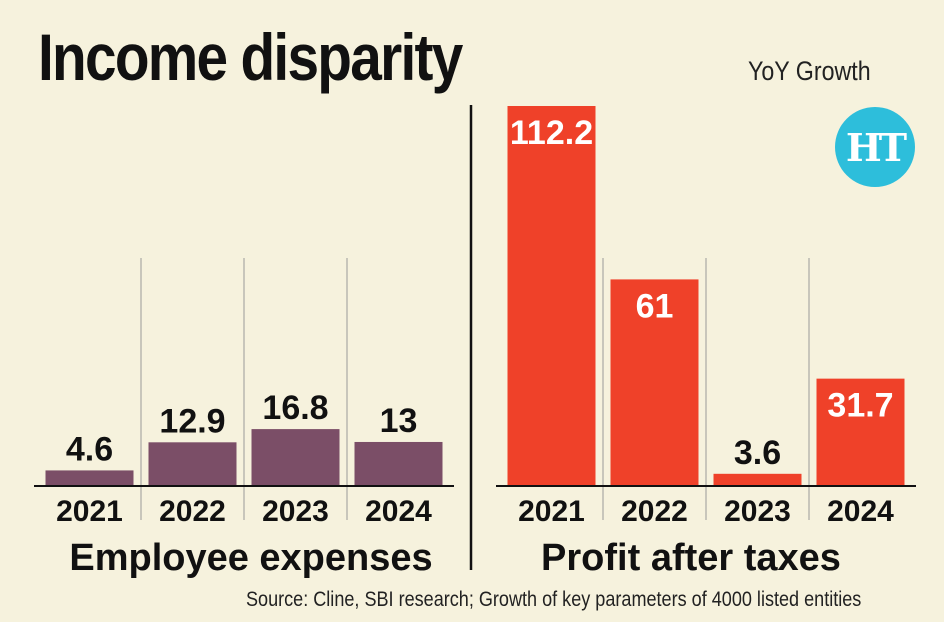 The width and height of the screenshot is (944, 622). What do you see at coordinates (757, 511) in the screenshot?
I see `profit-tick-label: 2023` at bounding box center [757, 511].